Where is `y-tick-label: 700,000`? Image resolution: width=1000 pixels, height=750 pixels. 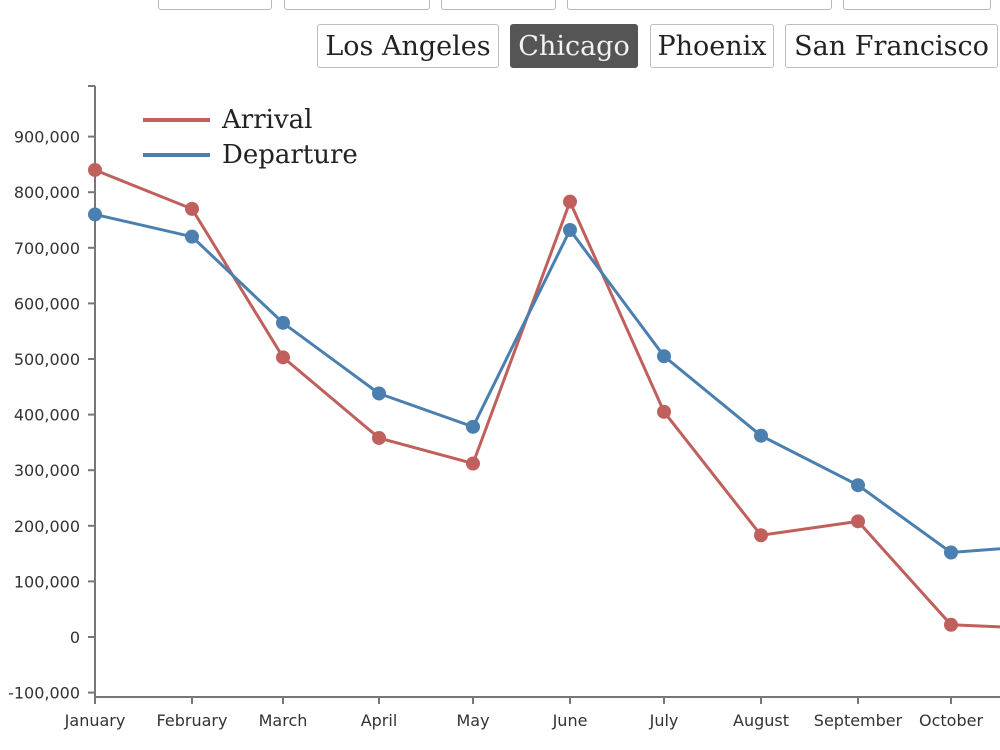 y-tick-label: 700,000 is located at coordinates (47, 248).